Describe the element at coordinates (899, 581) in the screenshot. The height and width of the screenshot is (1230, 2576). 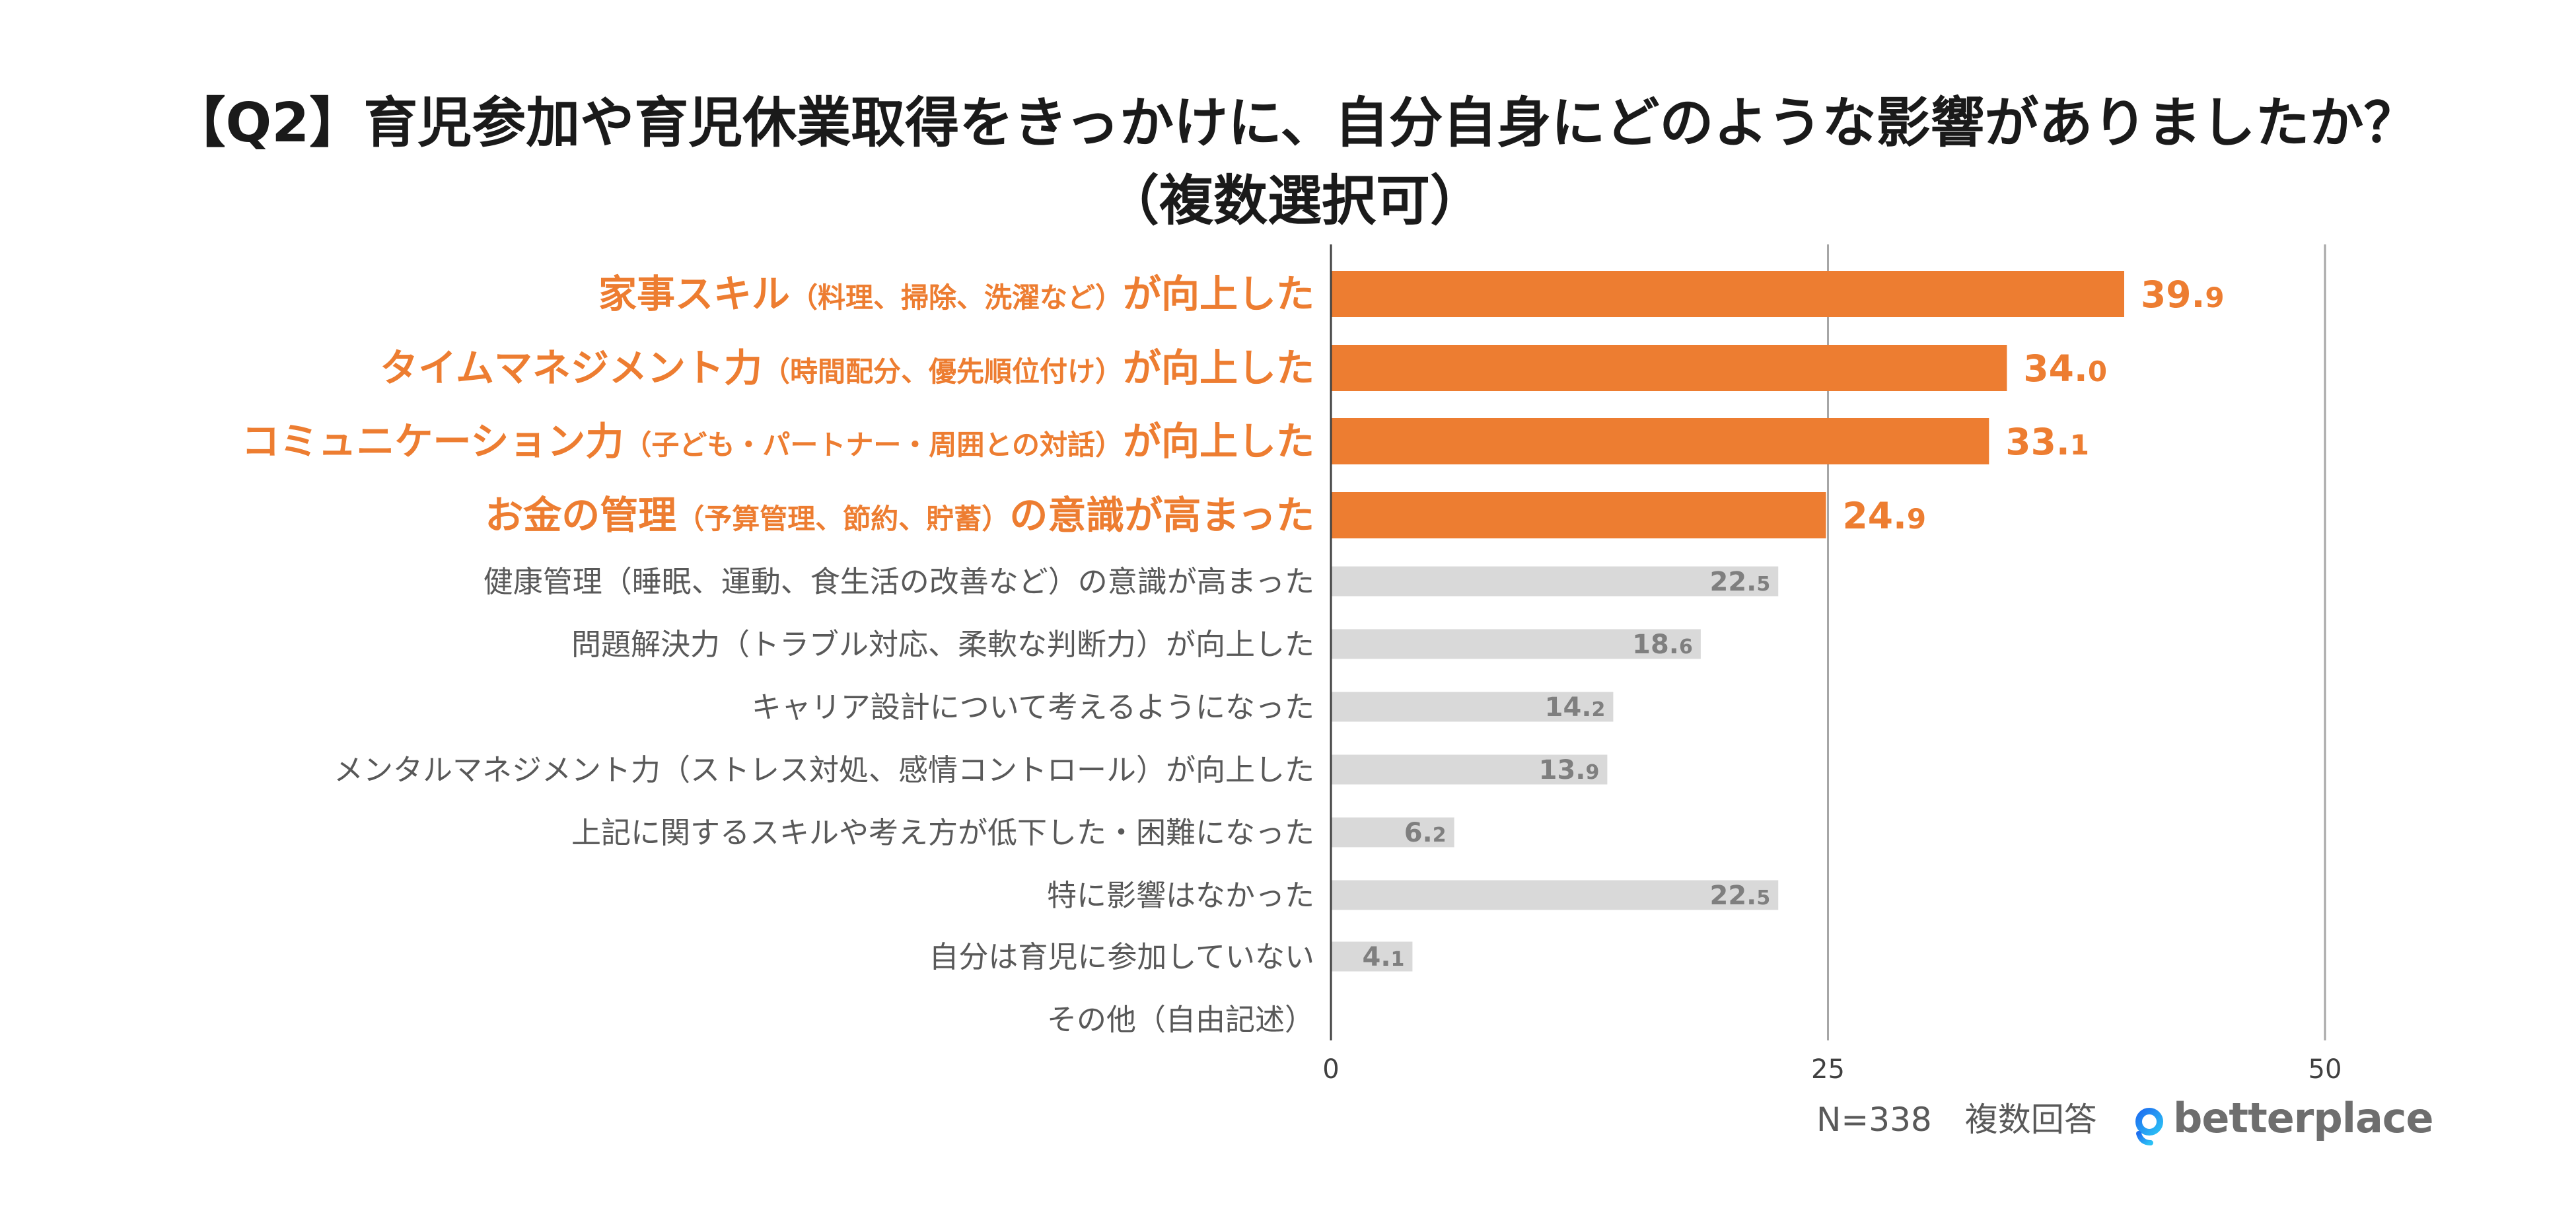
I see `category-label: 健康管理（睡眠、運動、食生活の改善など）の意識が高まった` at that location.